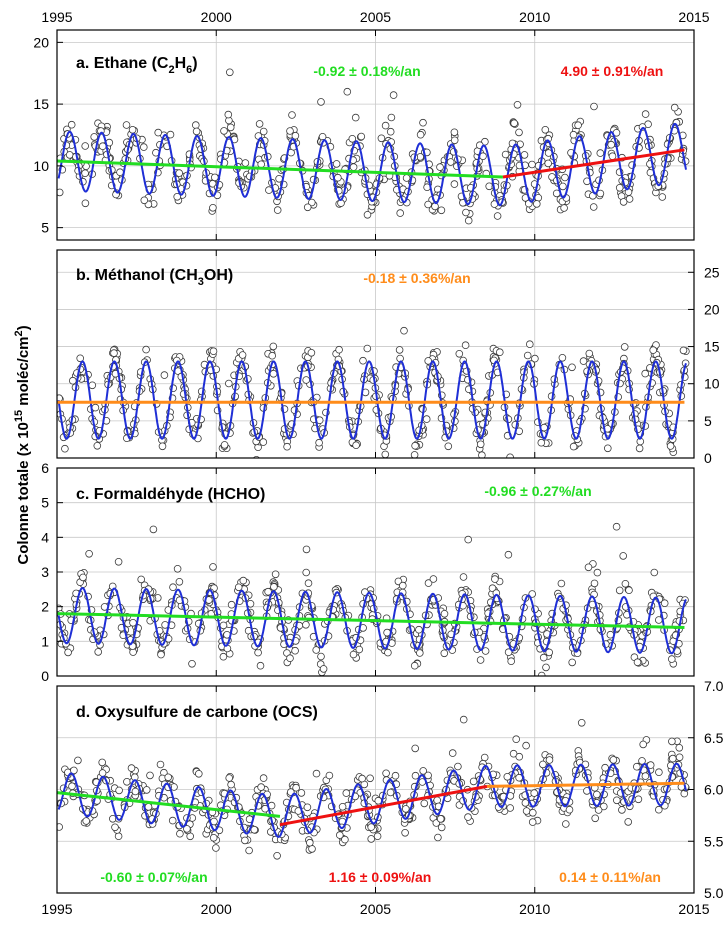 This screenshot has width=726, height=925. What do you see at coordinates (41, 42) in the screenshot?
I see `y-tick-label: 20` at bounding box center [41, 42].